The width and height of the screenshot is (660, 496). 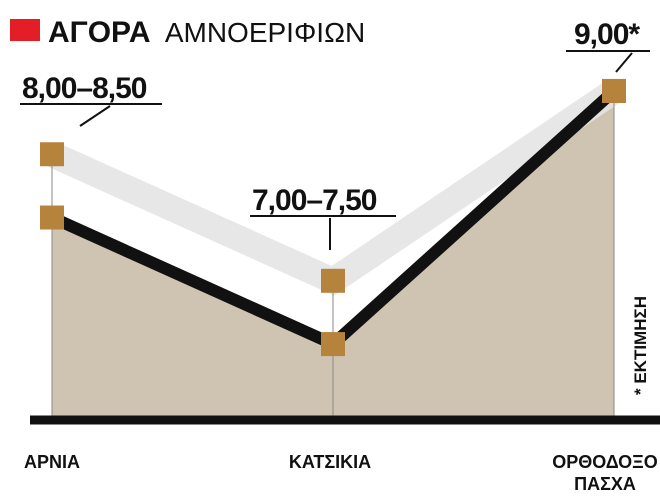 What do you see at coordinates (605, 473) in the screenshot?
I see `x-tick-label: ΟΡΘΟΔΟΞΟ ΠΑΣΧΑ` at bounding box center [605, 473].